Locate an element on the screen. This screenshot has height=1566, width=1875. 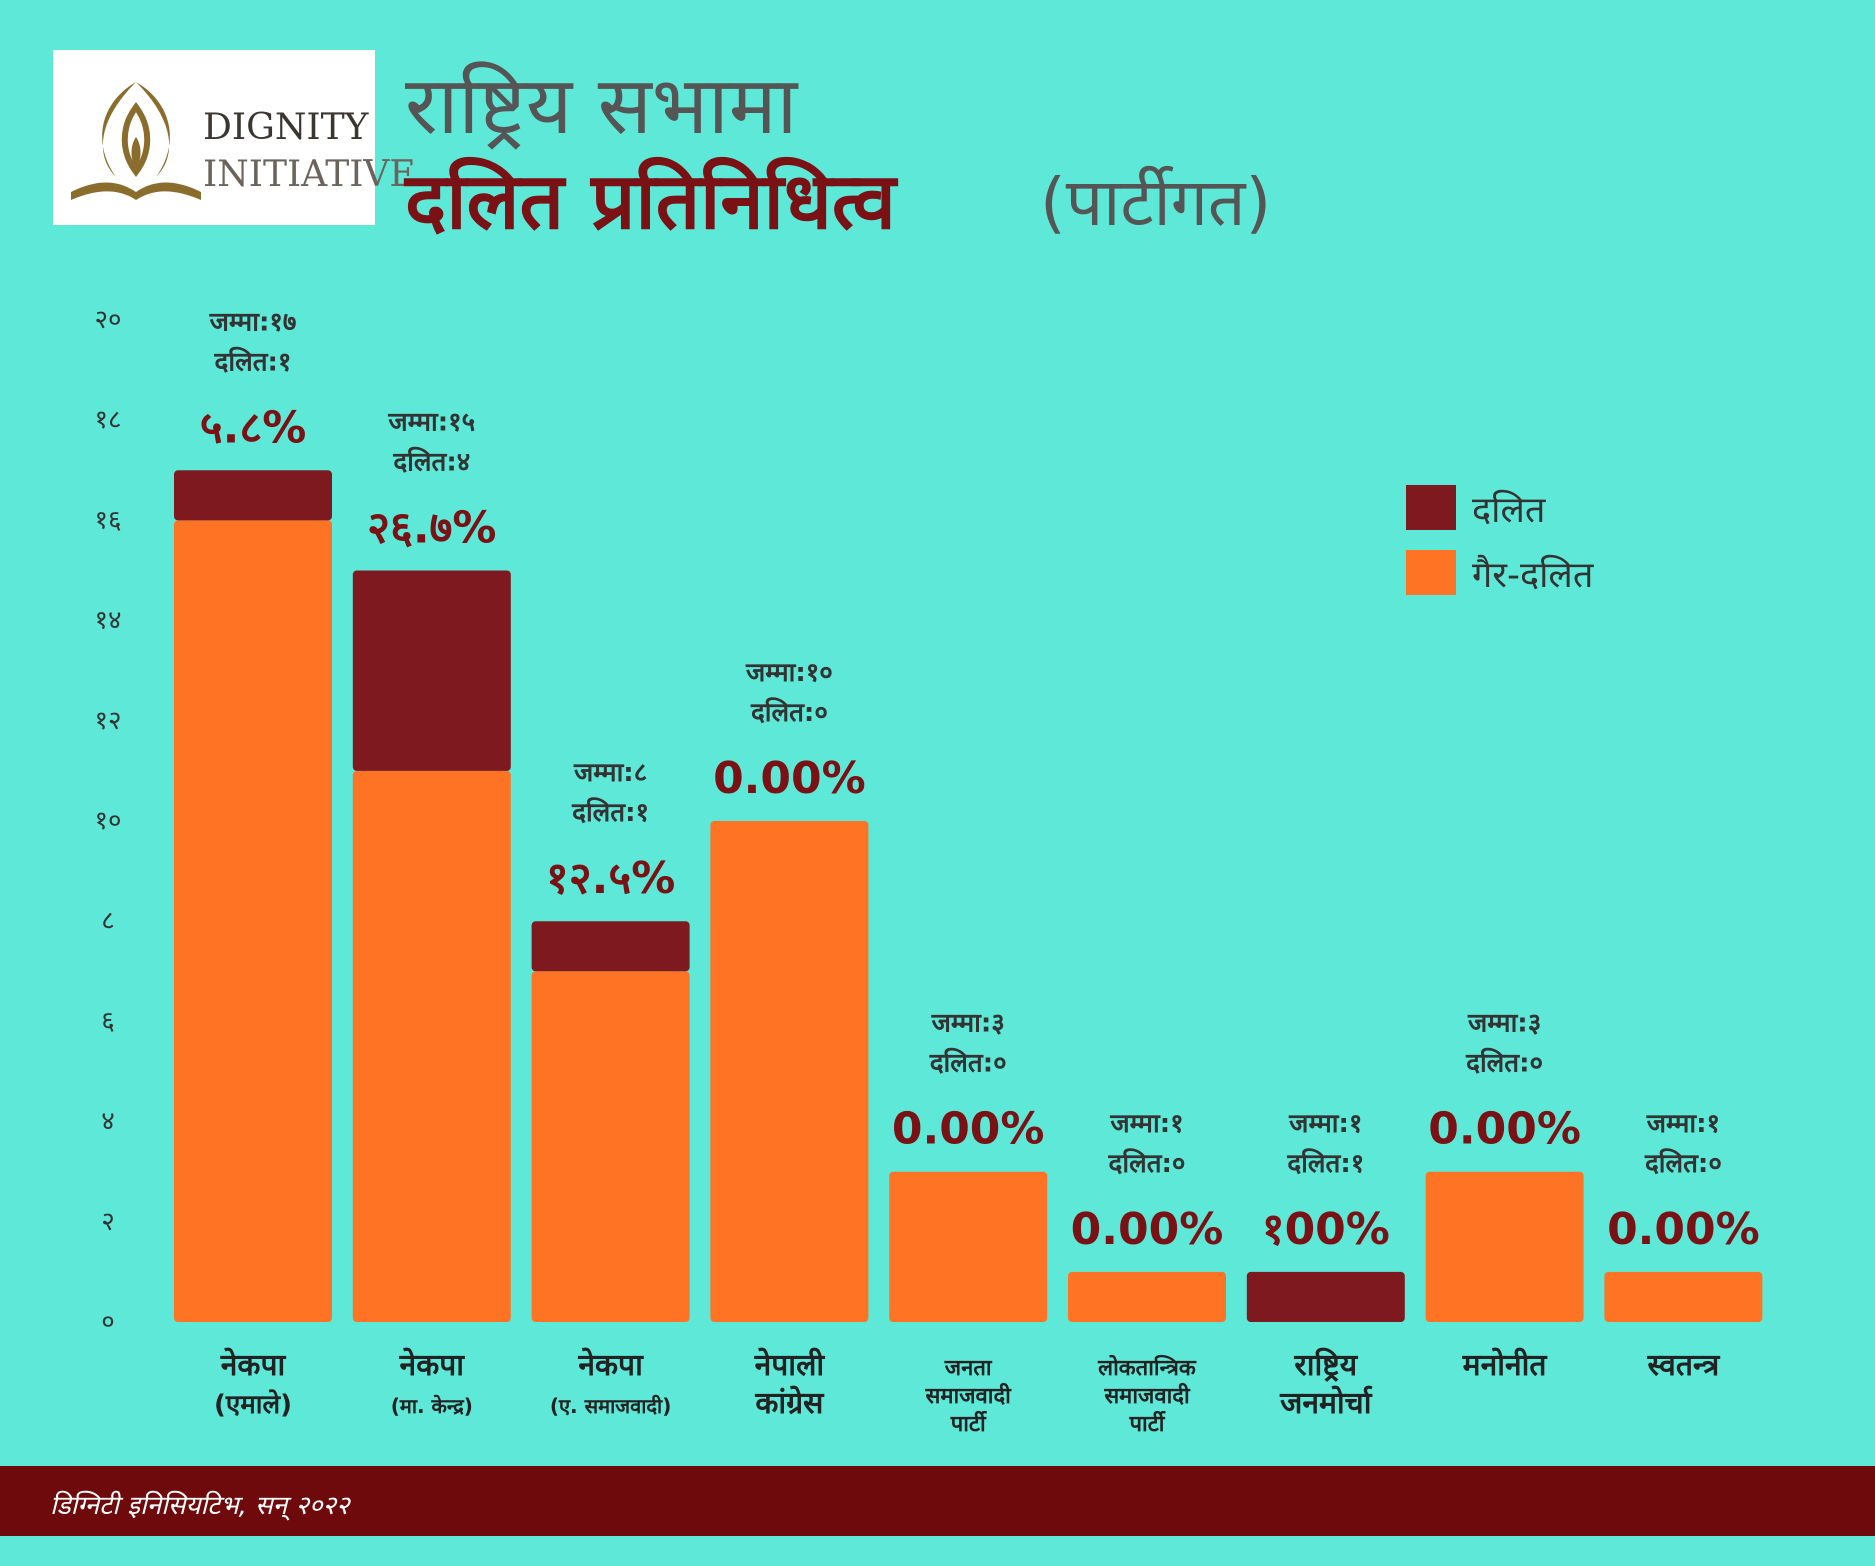
y-tick-label: १४ is located at coordinates (107, 621).